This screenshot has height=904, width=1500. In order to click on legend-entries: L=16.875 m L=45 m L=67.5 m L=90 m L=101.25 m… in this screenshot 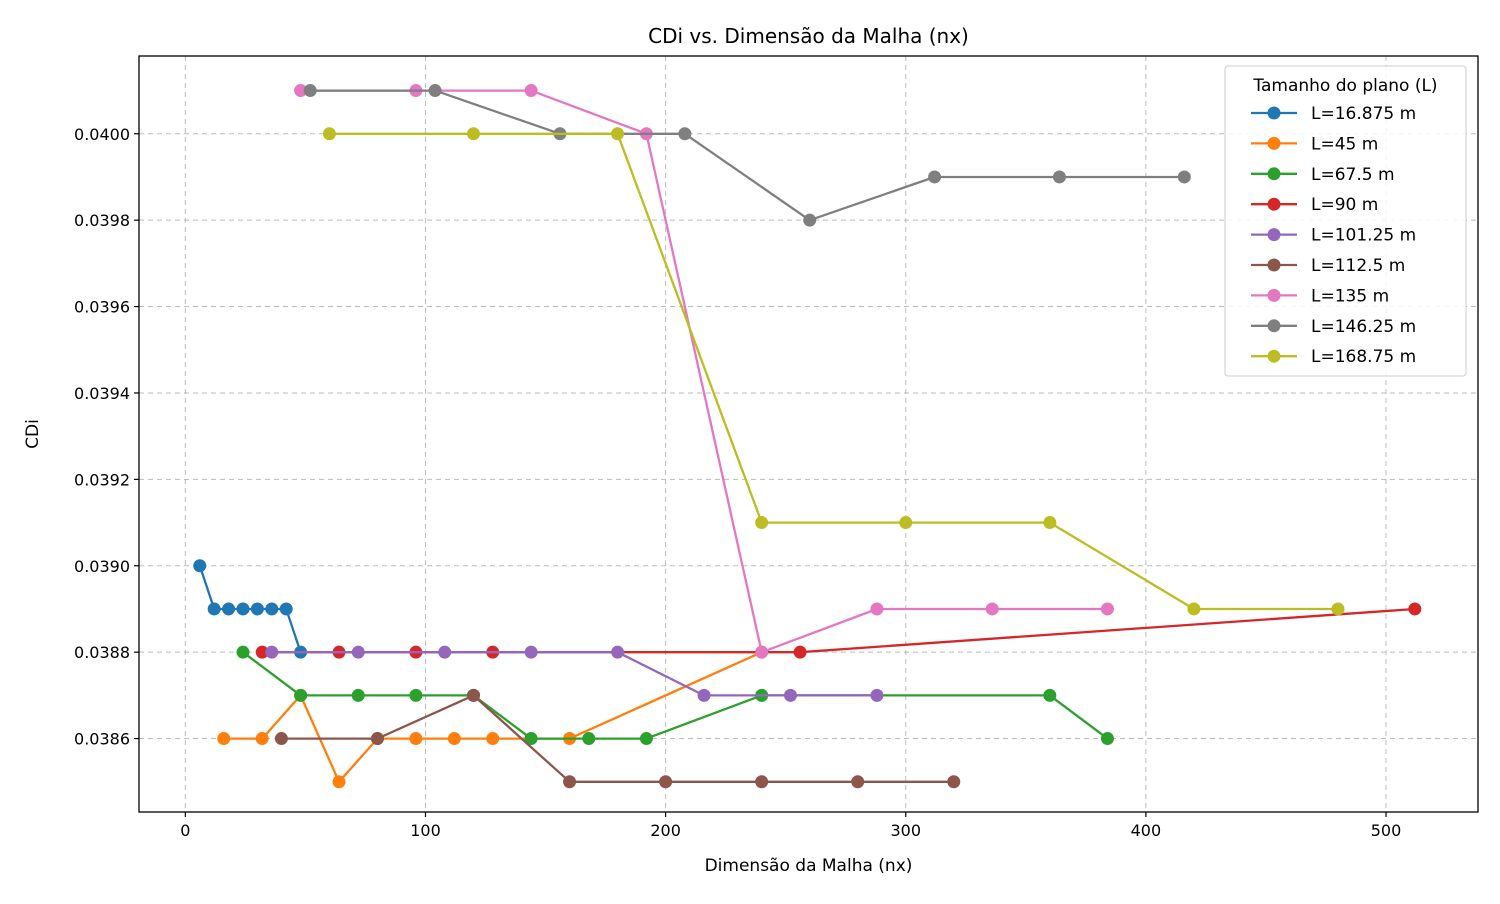, I will do `click(1333, 235)`.